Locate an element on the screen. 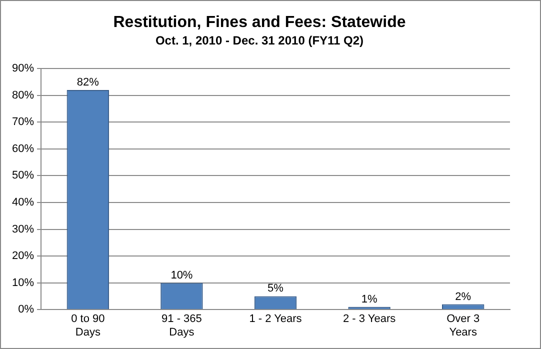 This screenshot has height=349, width=541. y-tick-label: 30% is located at coordinates (23, 229).